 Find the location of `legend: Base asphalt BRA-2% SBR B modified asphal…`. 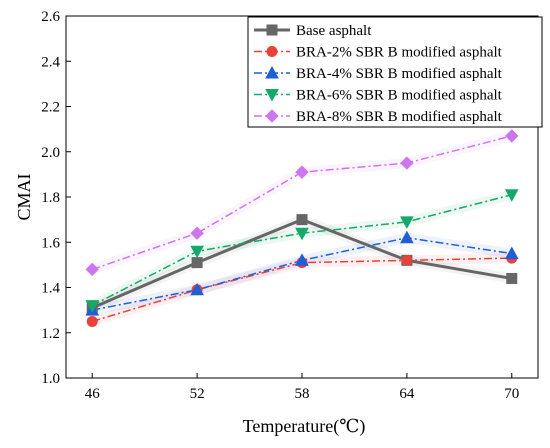

legend: Base asphalt BRA-2% SBR B modified asphal… is located at coordinates (395, 72).